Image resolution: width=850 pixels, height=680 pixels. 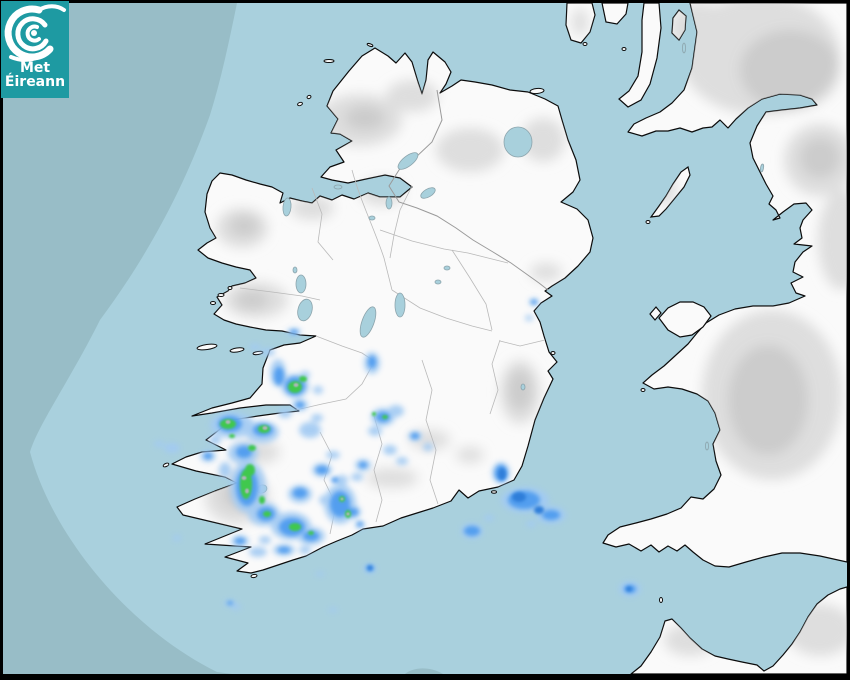 What do you see at coordinates (35, 82) in the screenshot?
I see `logo-text-line2: Éireann` at bounding box center [35, 82].